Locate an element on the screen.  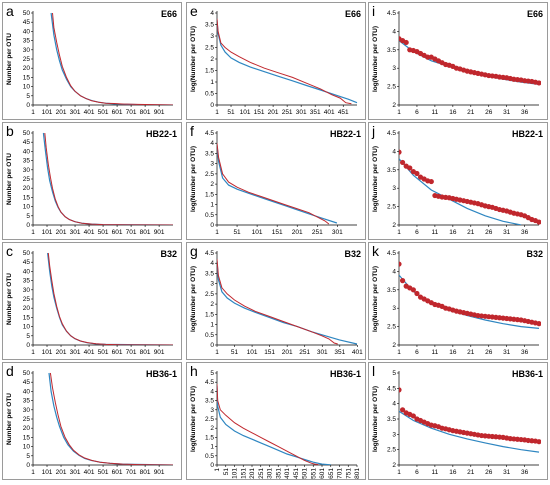
x-tick-label: 801 is located at coordinates (357, 473).